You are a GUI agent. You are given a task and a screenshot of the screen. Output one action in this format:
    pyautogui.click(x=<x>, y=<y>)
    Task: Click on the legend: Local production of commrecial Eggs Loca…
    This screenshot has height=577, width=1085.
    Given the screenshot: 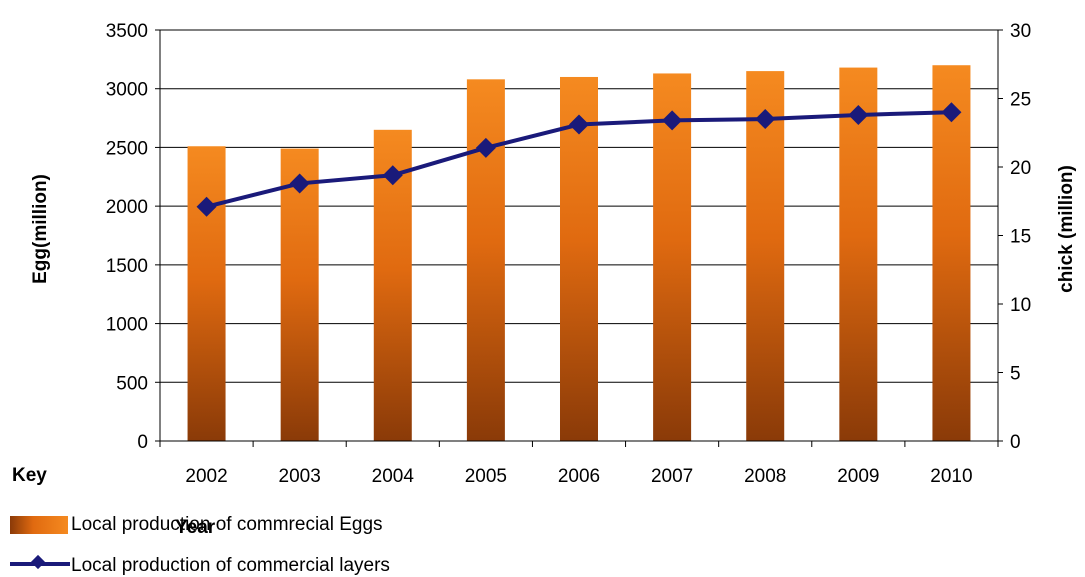 What is the action you would take?
    pyautogui.click(x=200, y=545)
    